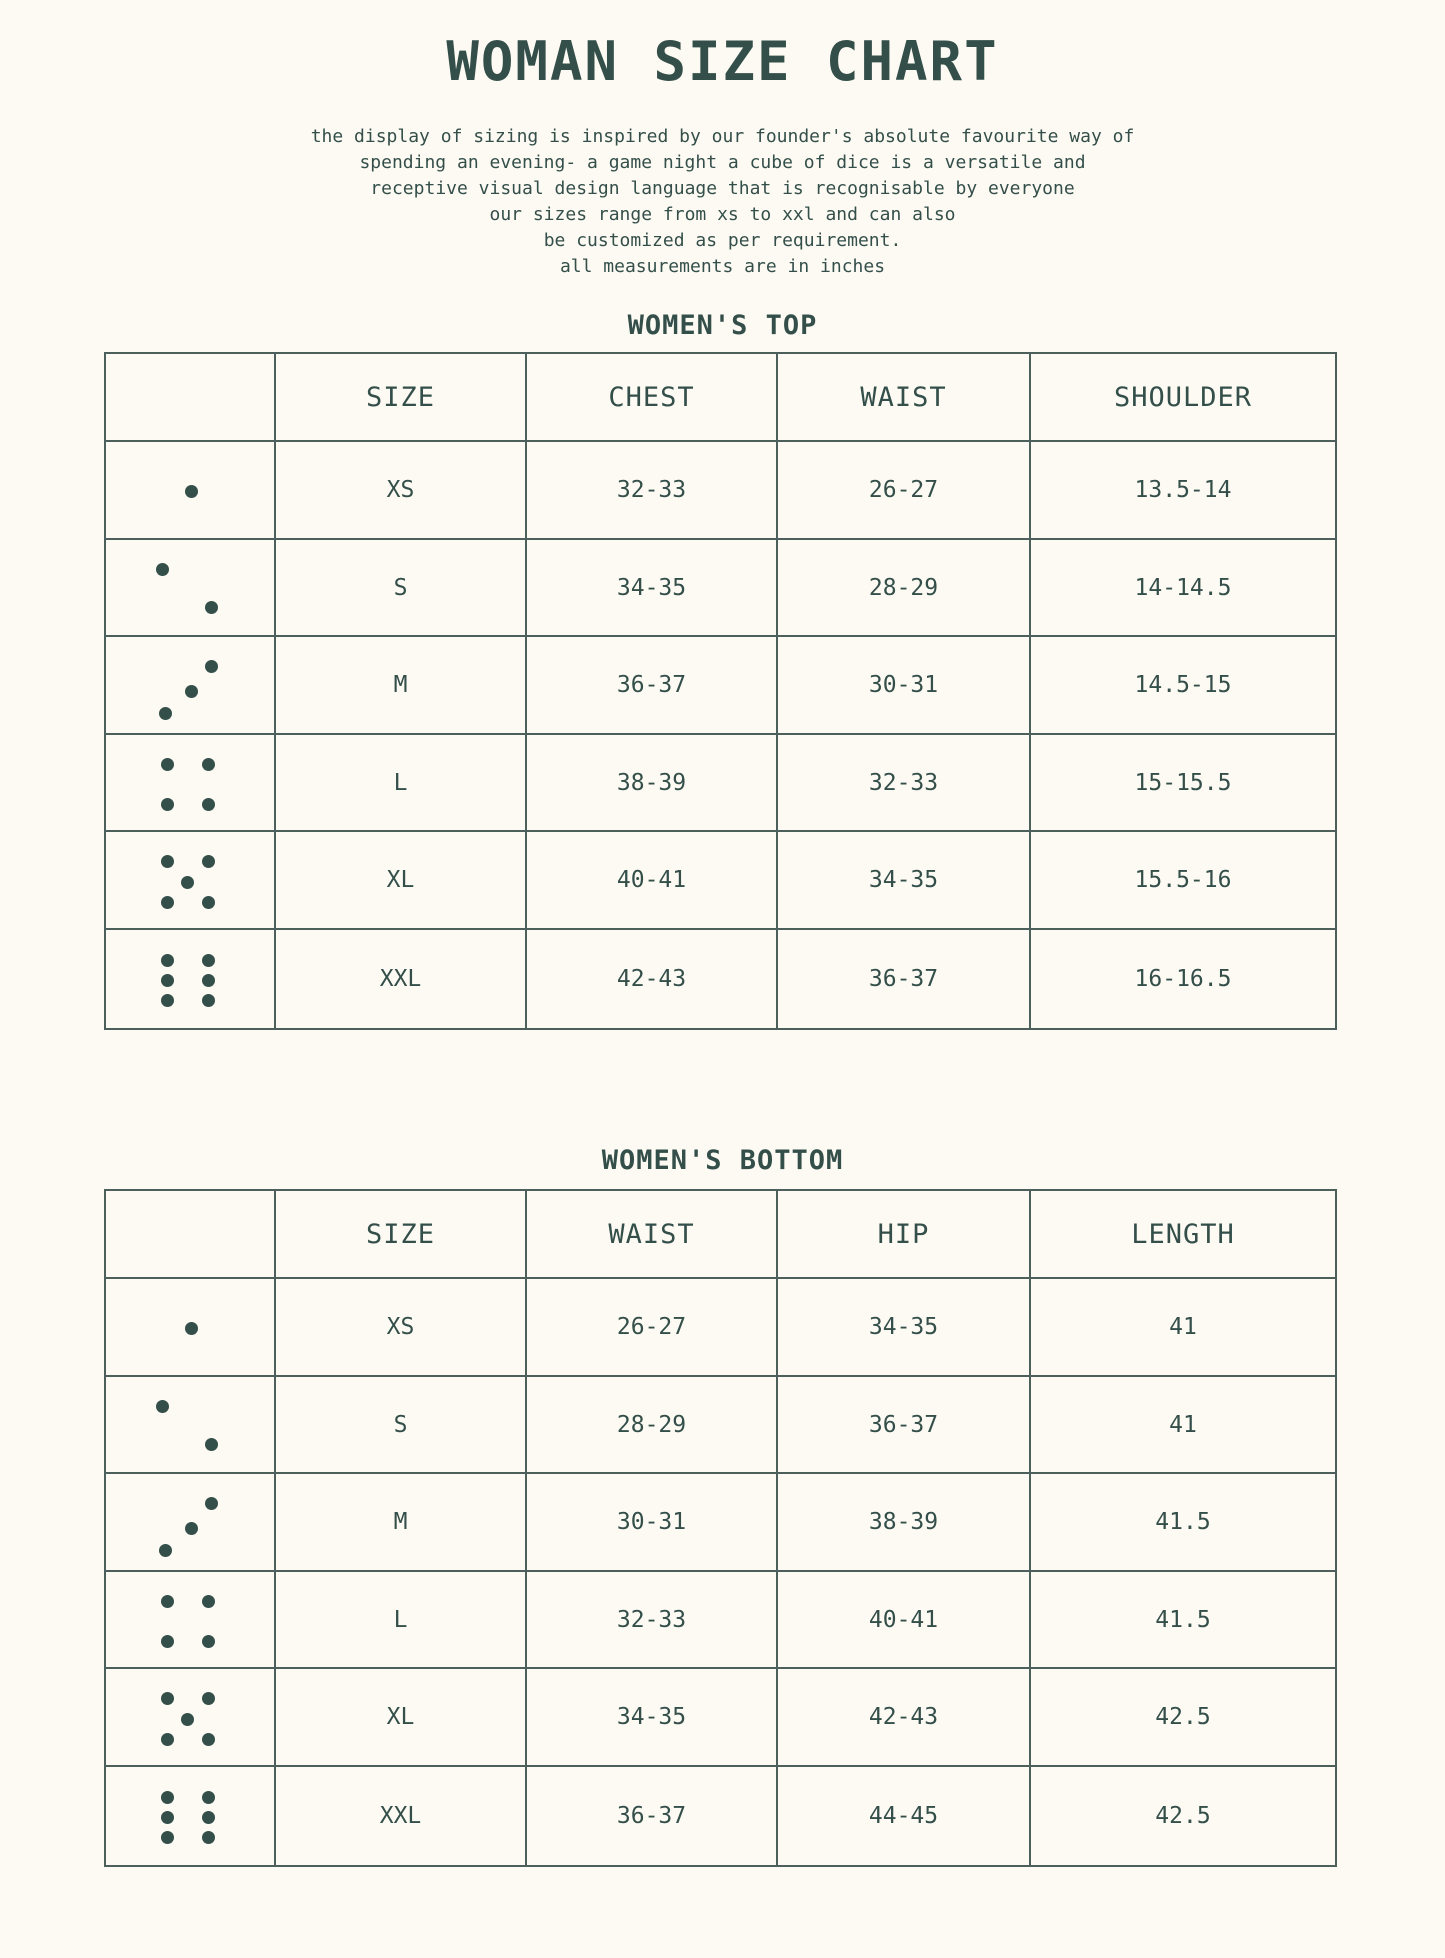  I want to click on table-row: XS 32-33 26-27 13.5-14, so click(720, 490).